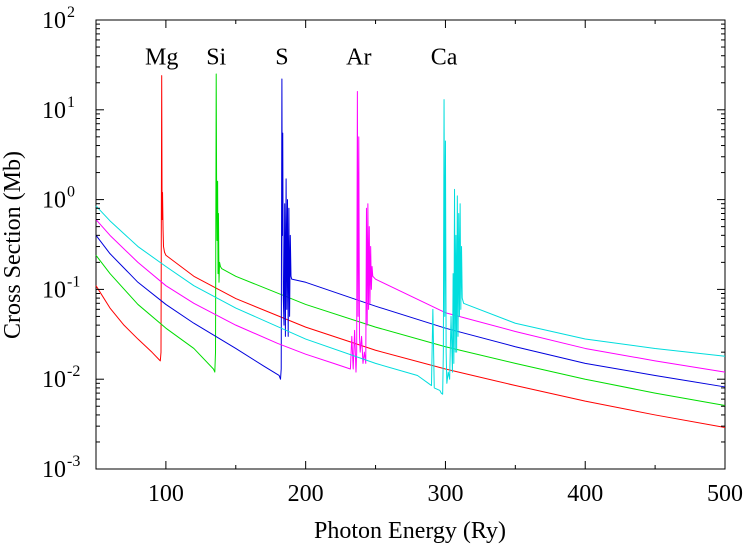 The width and height of the screenshot is (751, 545). I want to click on y-tick-exponent: 2, so click(71, 12).